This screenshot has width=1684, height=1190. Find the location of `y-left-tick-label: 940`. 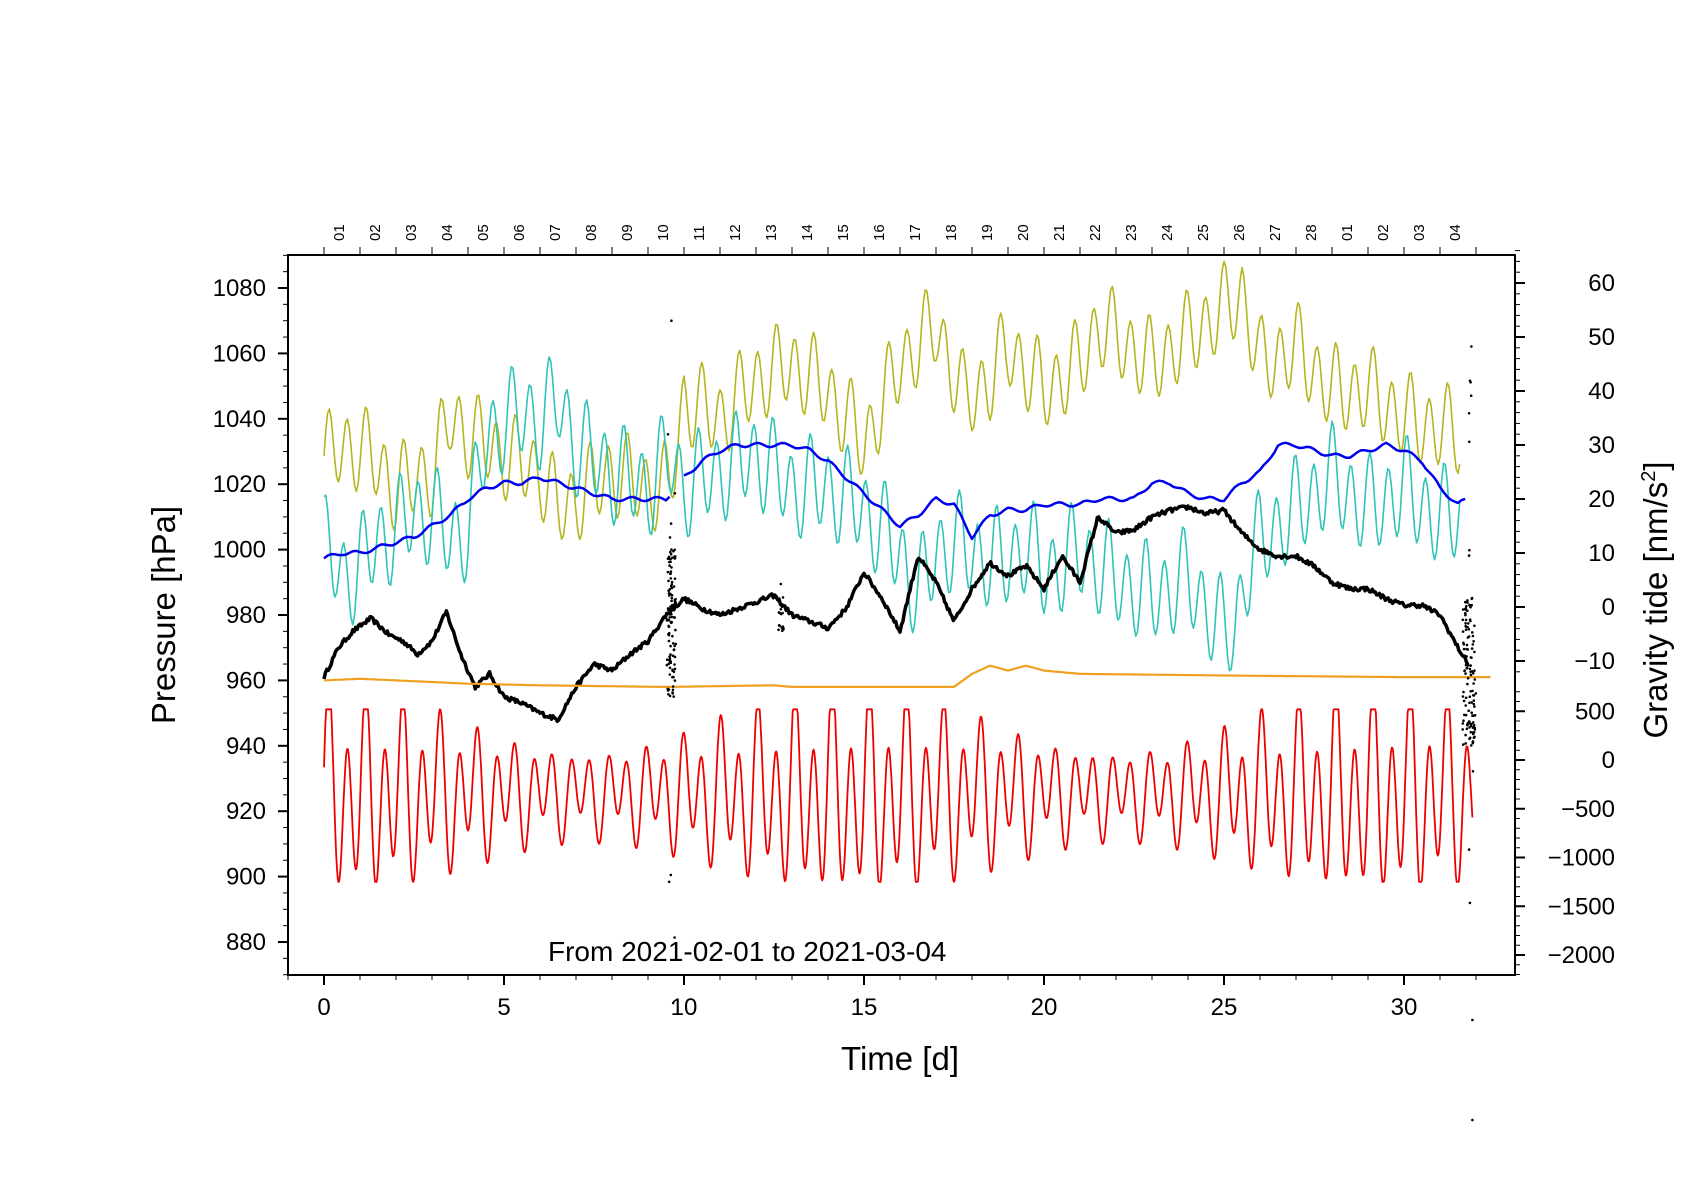

y-left-tick-label: 940 is located at coordinates (246, 746).